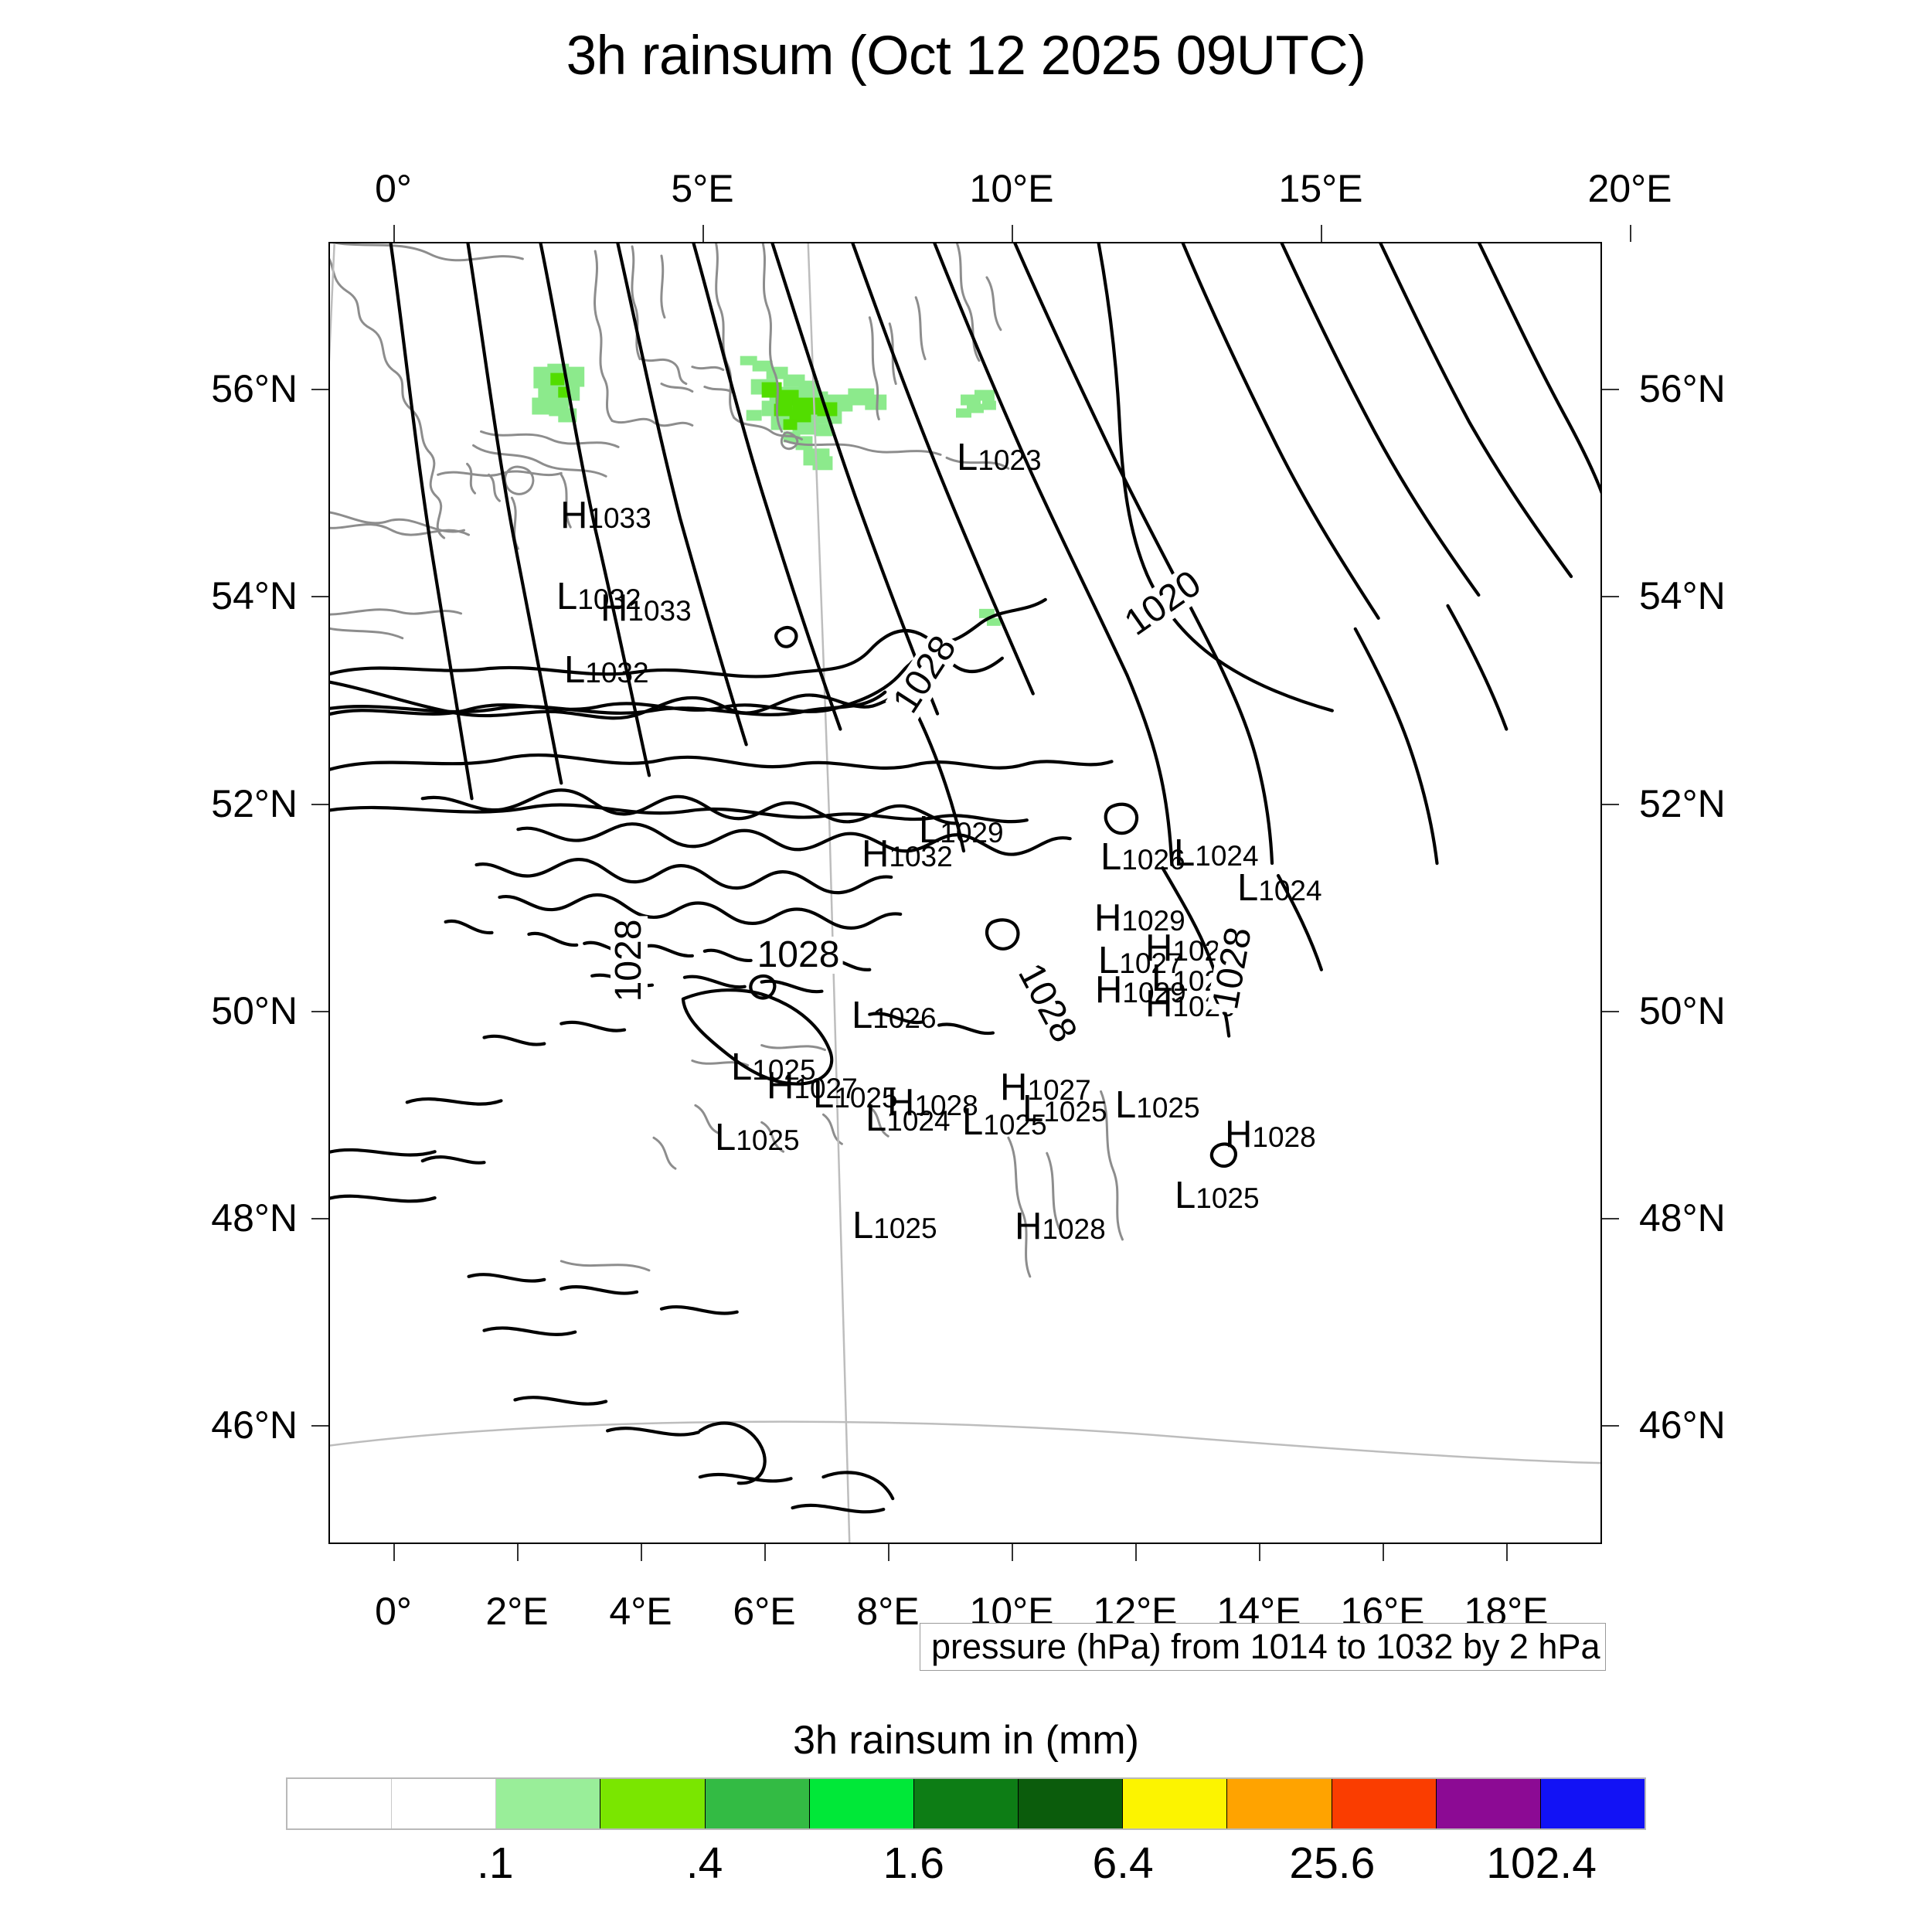 The width and height of the screenshot is (1932, 1932). Describe the element at coordinates (641, 1612) in the screenshot. I see `axis-tick-label: 4°E` at that location.